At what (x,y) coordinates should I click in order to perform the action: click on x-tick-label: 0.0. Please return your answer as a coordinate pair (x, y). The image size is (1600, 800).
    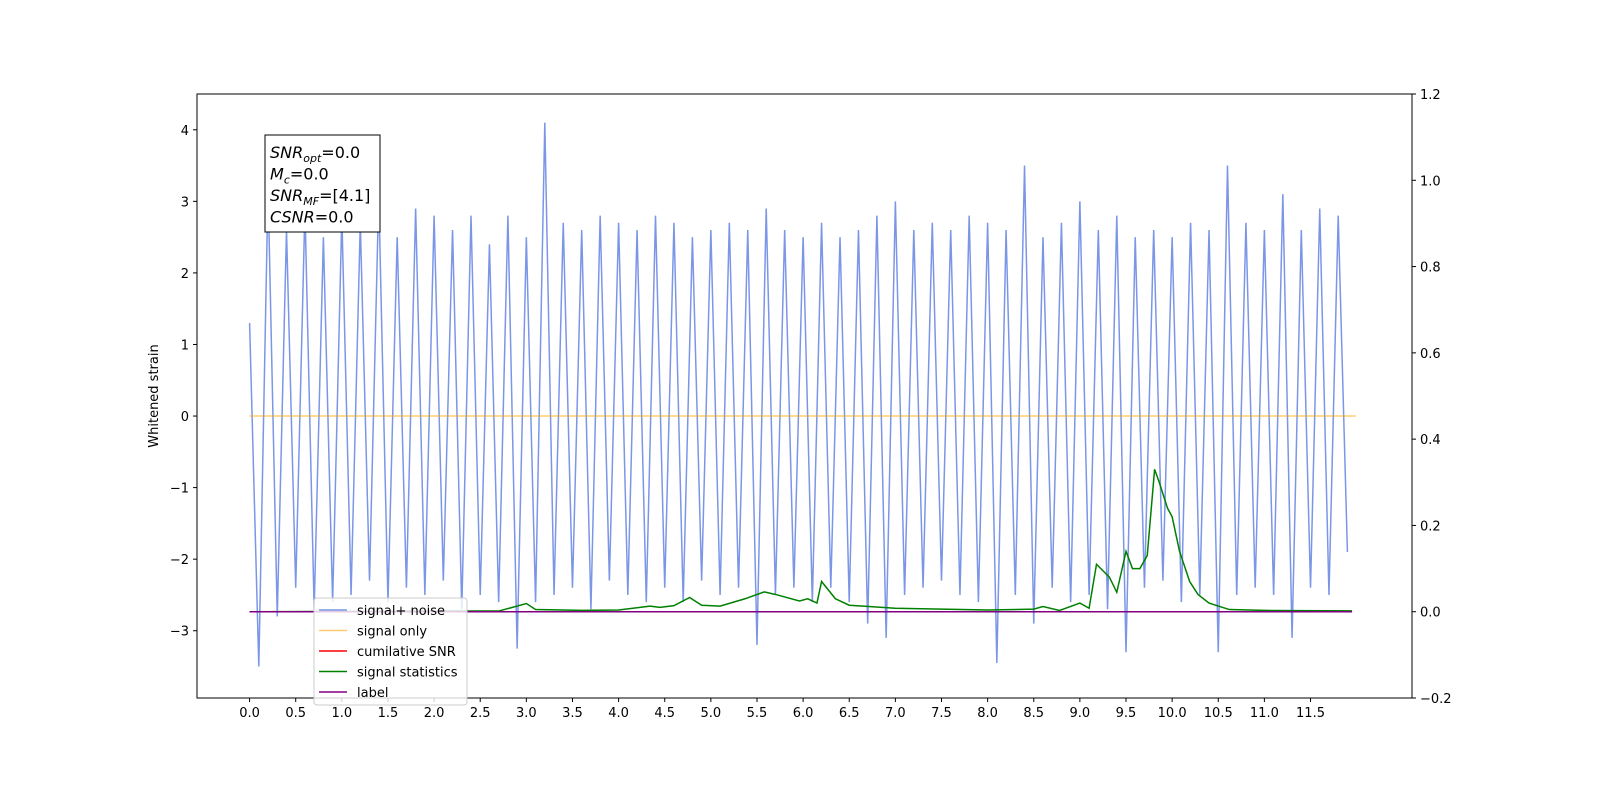
    Looking at the image, I should click on (249, 713).